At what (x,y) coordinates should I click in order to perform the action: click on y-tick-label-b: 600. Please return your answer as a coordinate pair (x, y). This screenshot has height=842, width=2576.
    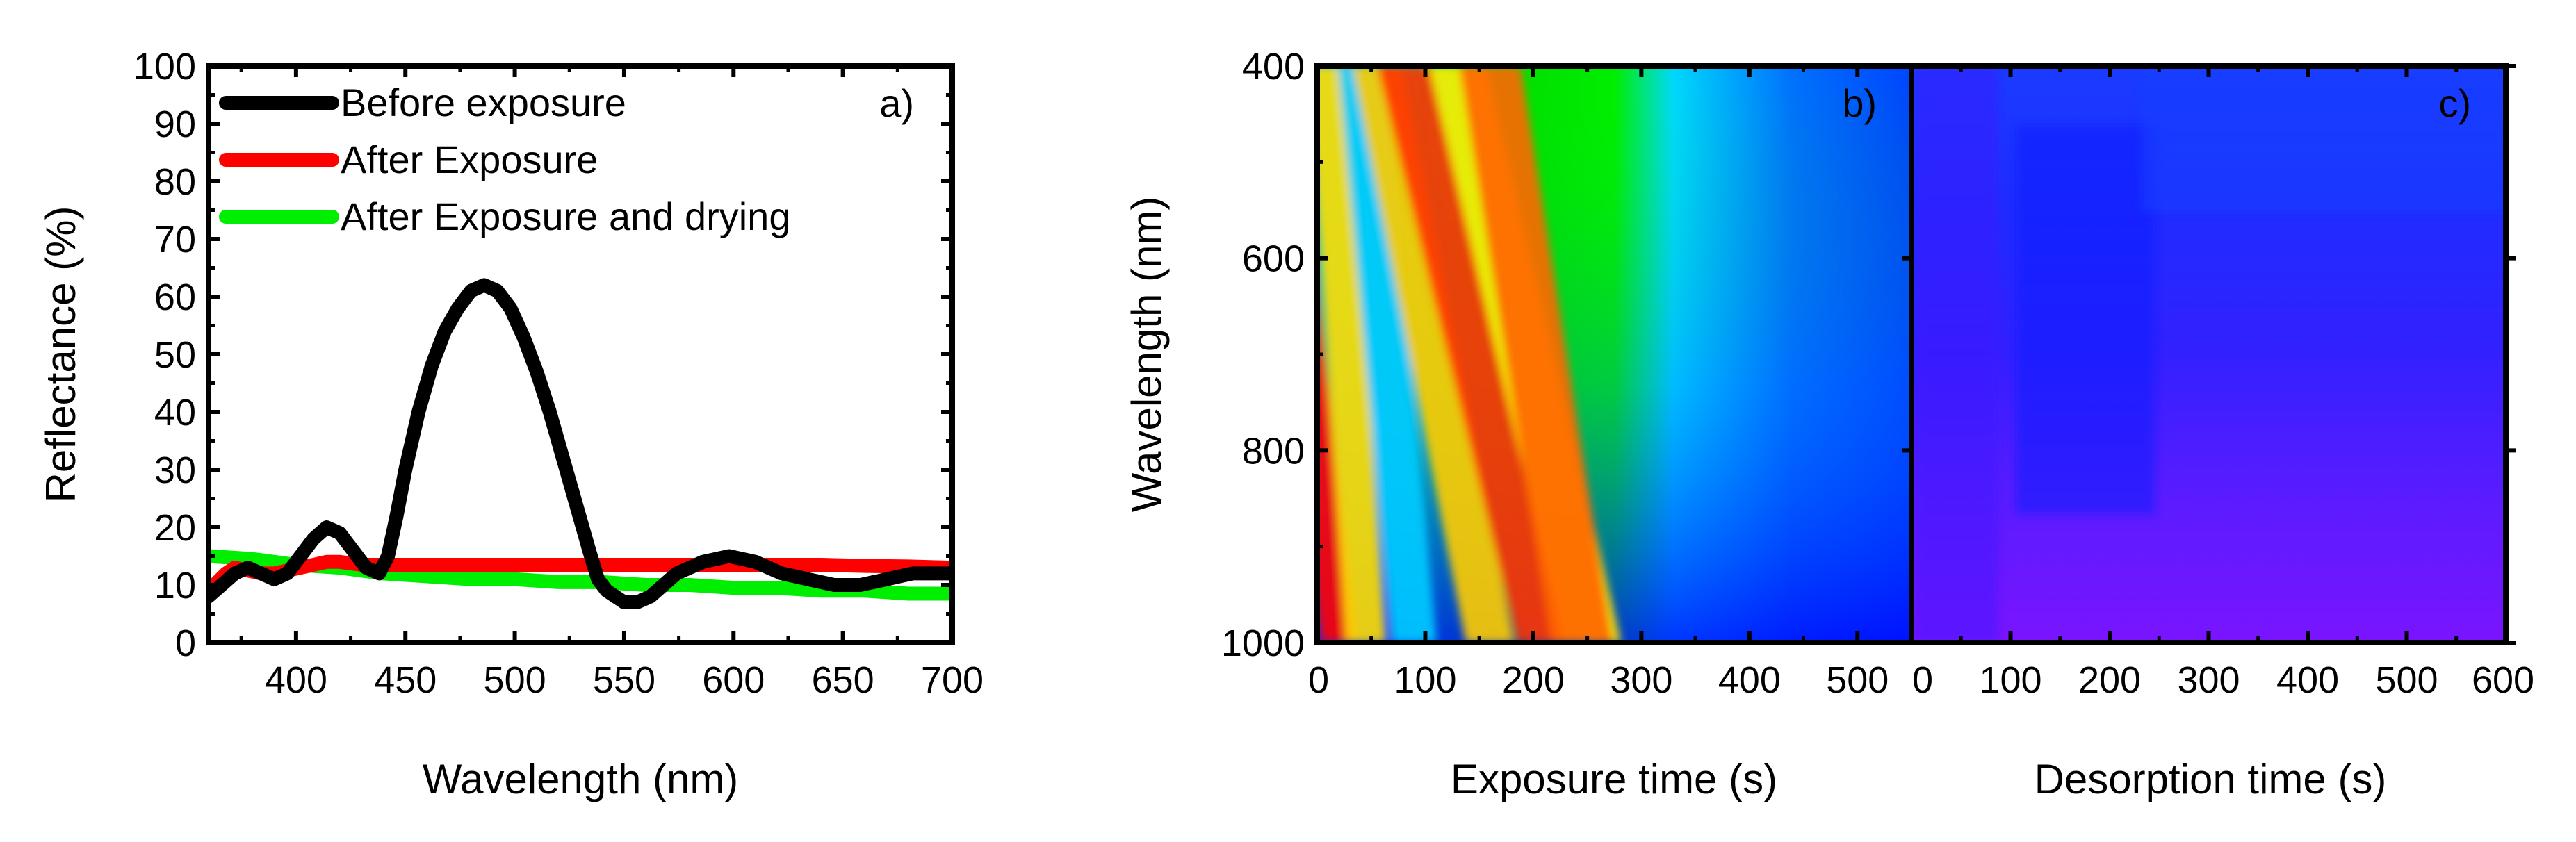
    Looking at the image, I should click on (1273, 259).